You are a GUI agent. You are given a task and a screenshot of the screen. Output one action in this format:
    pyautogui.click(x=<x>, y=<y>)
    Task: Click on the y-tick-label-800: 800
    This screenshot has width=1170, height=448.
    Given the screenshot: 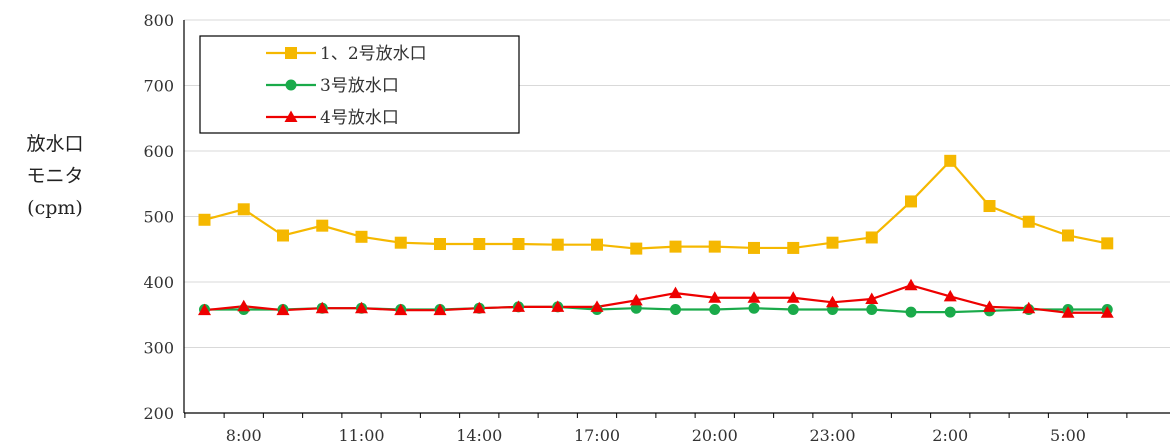 What is the action you would take?
    pyautogui.click(x=158, y=20)
    